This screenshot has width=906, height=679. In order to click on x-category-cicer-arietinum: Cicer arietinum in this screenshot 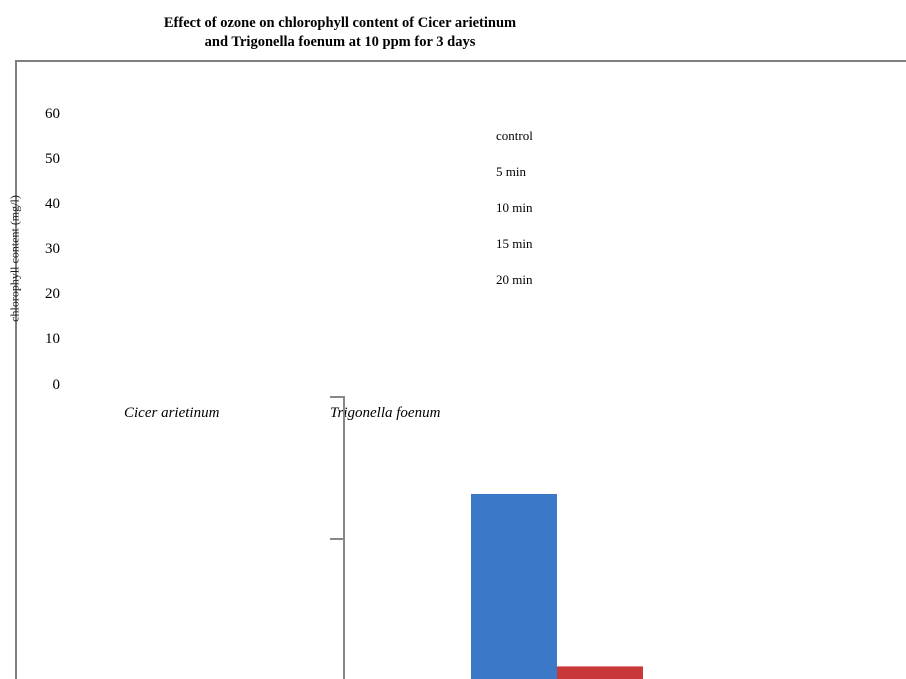, I will do `click(172, 413)`.